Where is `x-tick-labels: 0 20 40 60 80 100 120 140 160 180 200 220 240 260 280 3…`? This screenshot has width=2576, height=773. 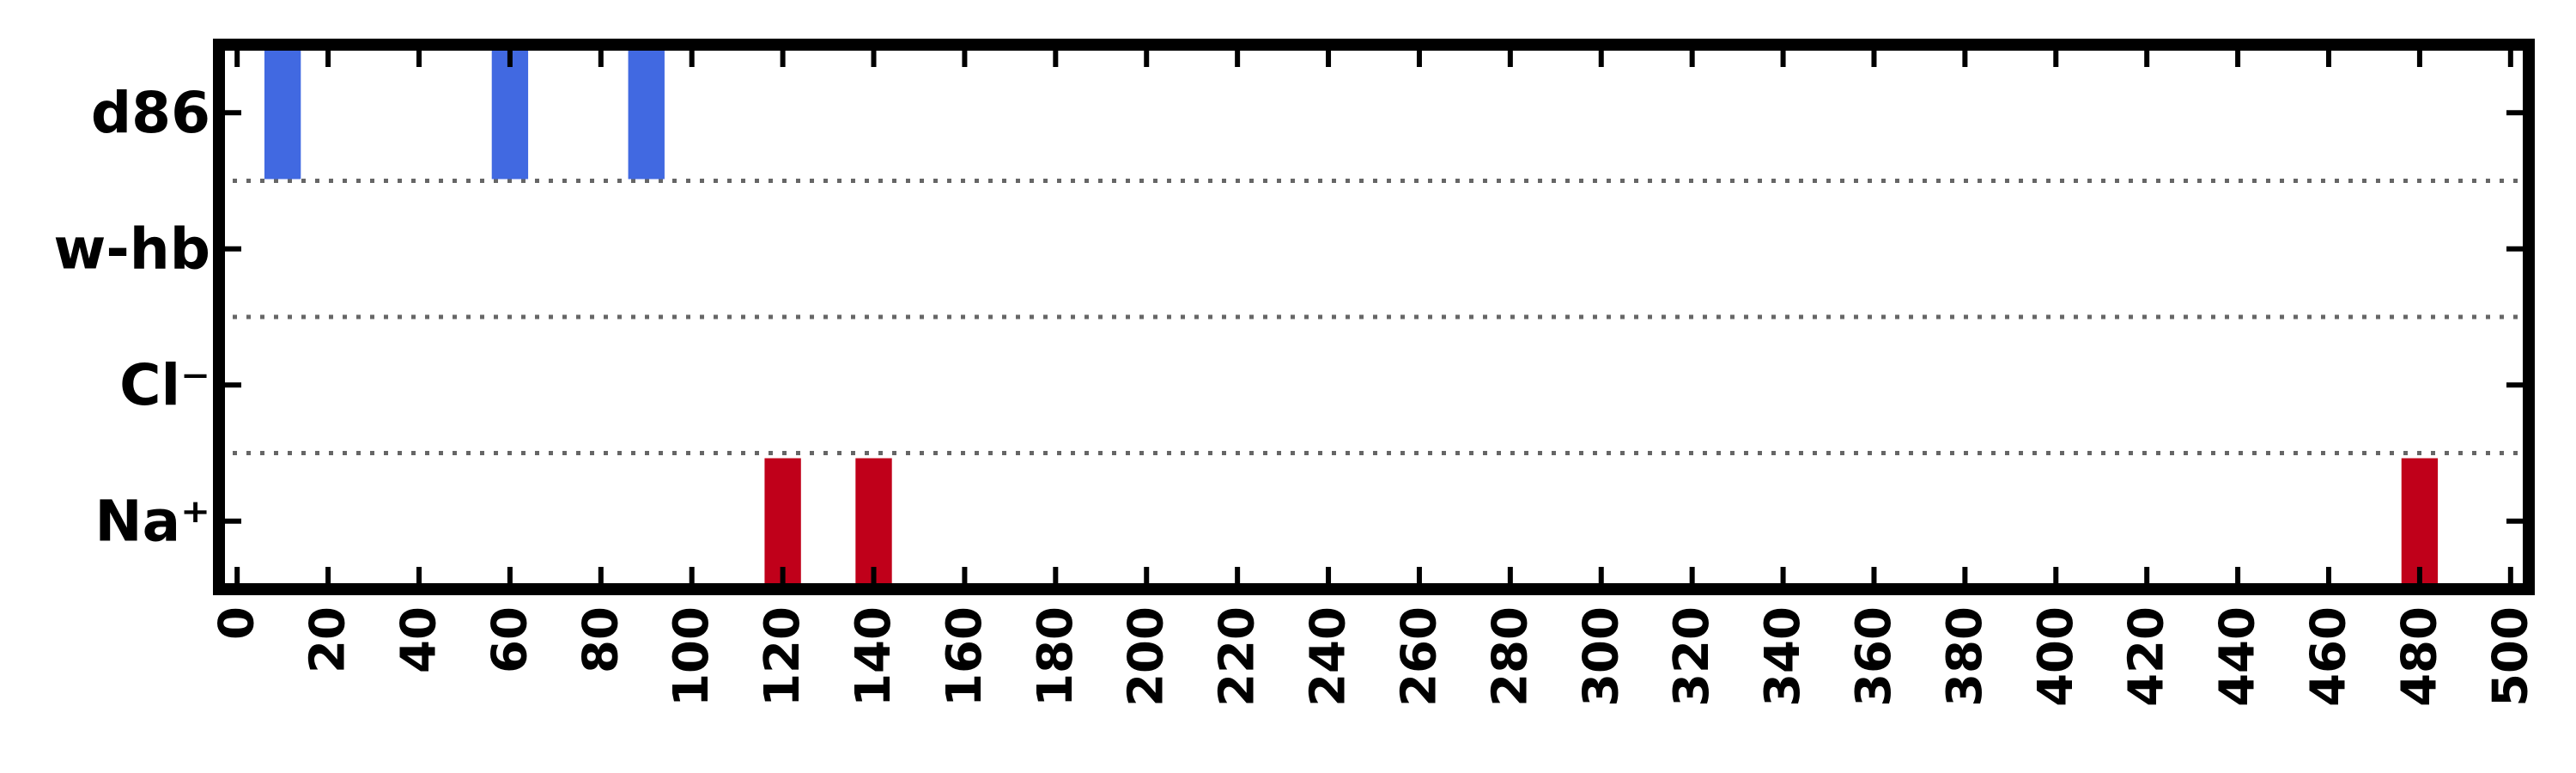 x-tick-labels: 0 20 40 60 80 100 120 140 160 180 200 220 240 260 280 3… is located at coordinates (1374, 656).